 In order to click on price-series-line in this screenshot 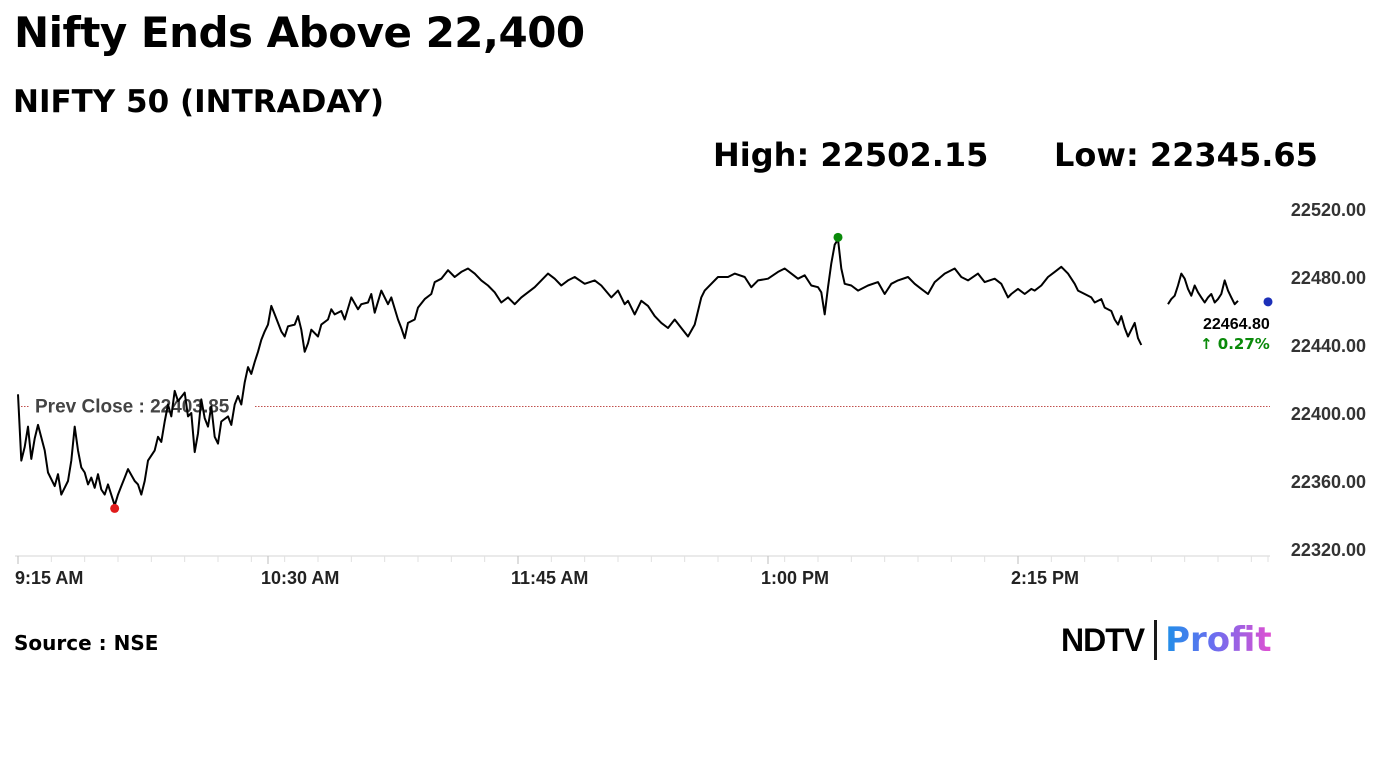, I will do `click(1203, 289)`.